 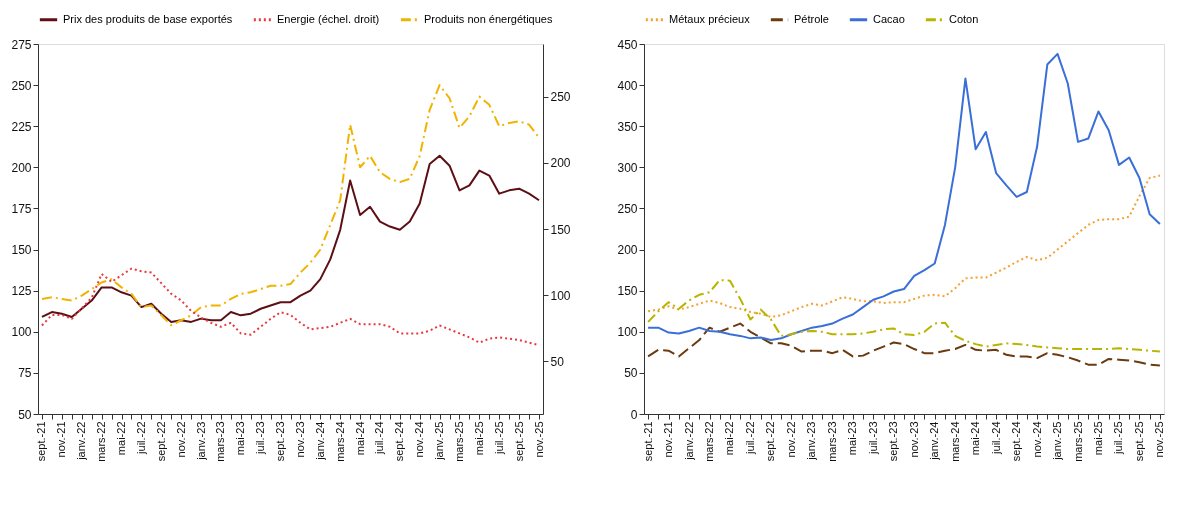 What do you see at coordinates (25, 373) in the screenshot?
I see `y-tick-label: 75` at bounding box center [25, 373].